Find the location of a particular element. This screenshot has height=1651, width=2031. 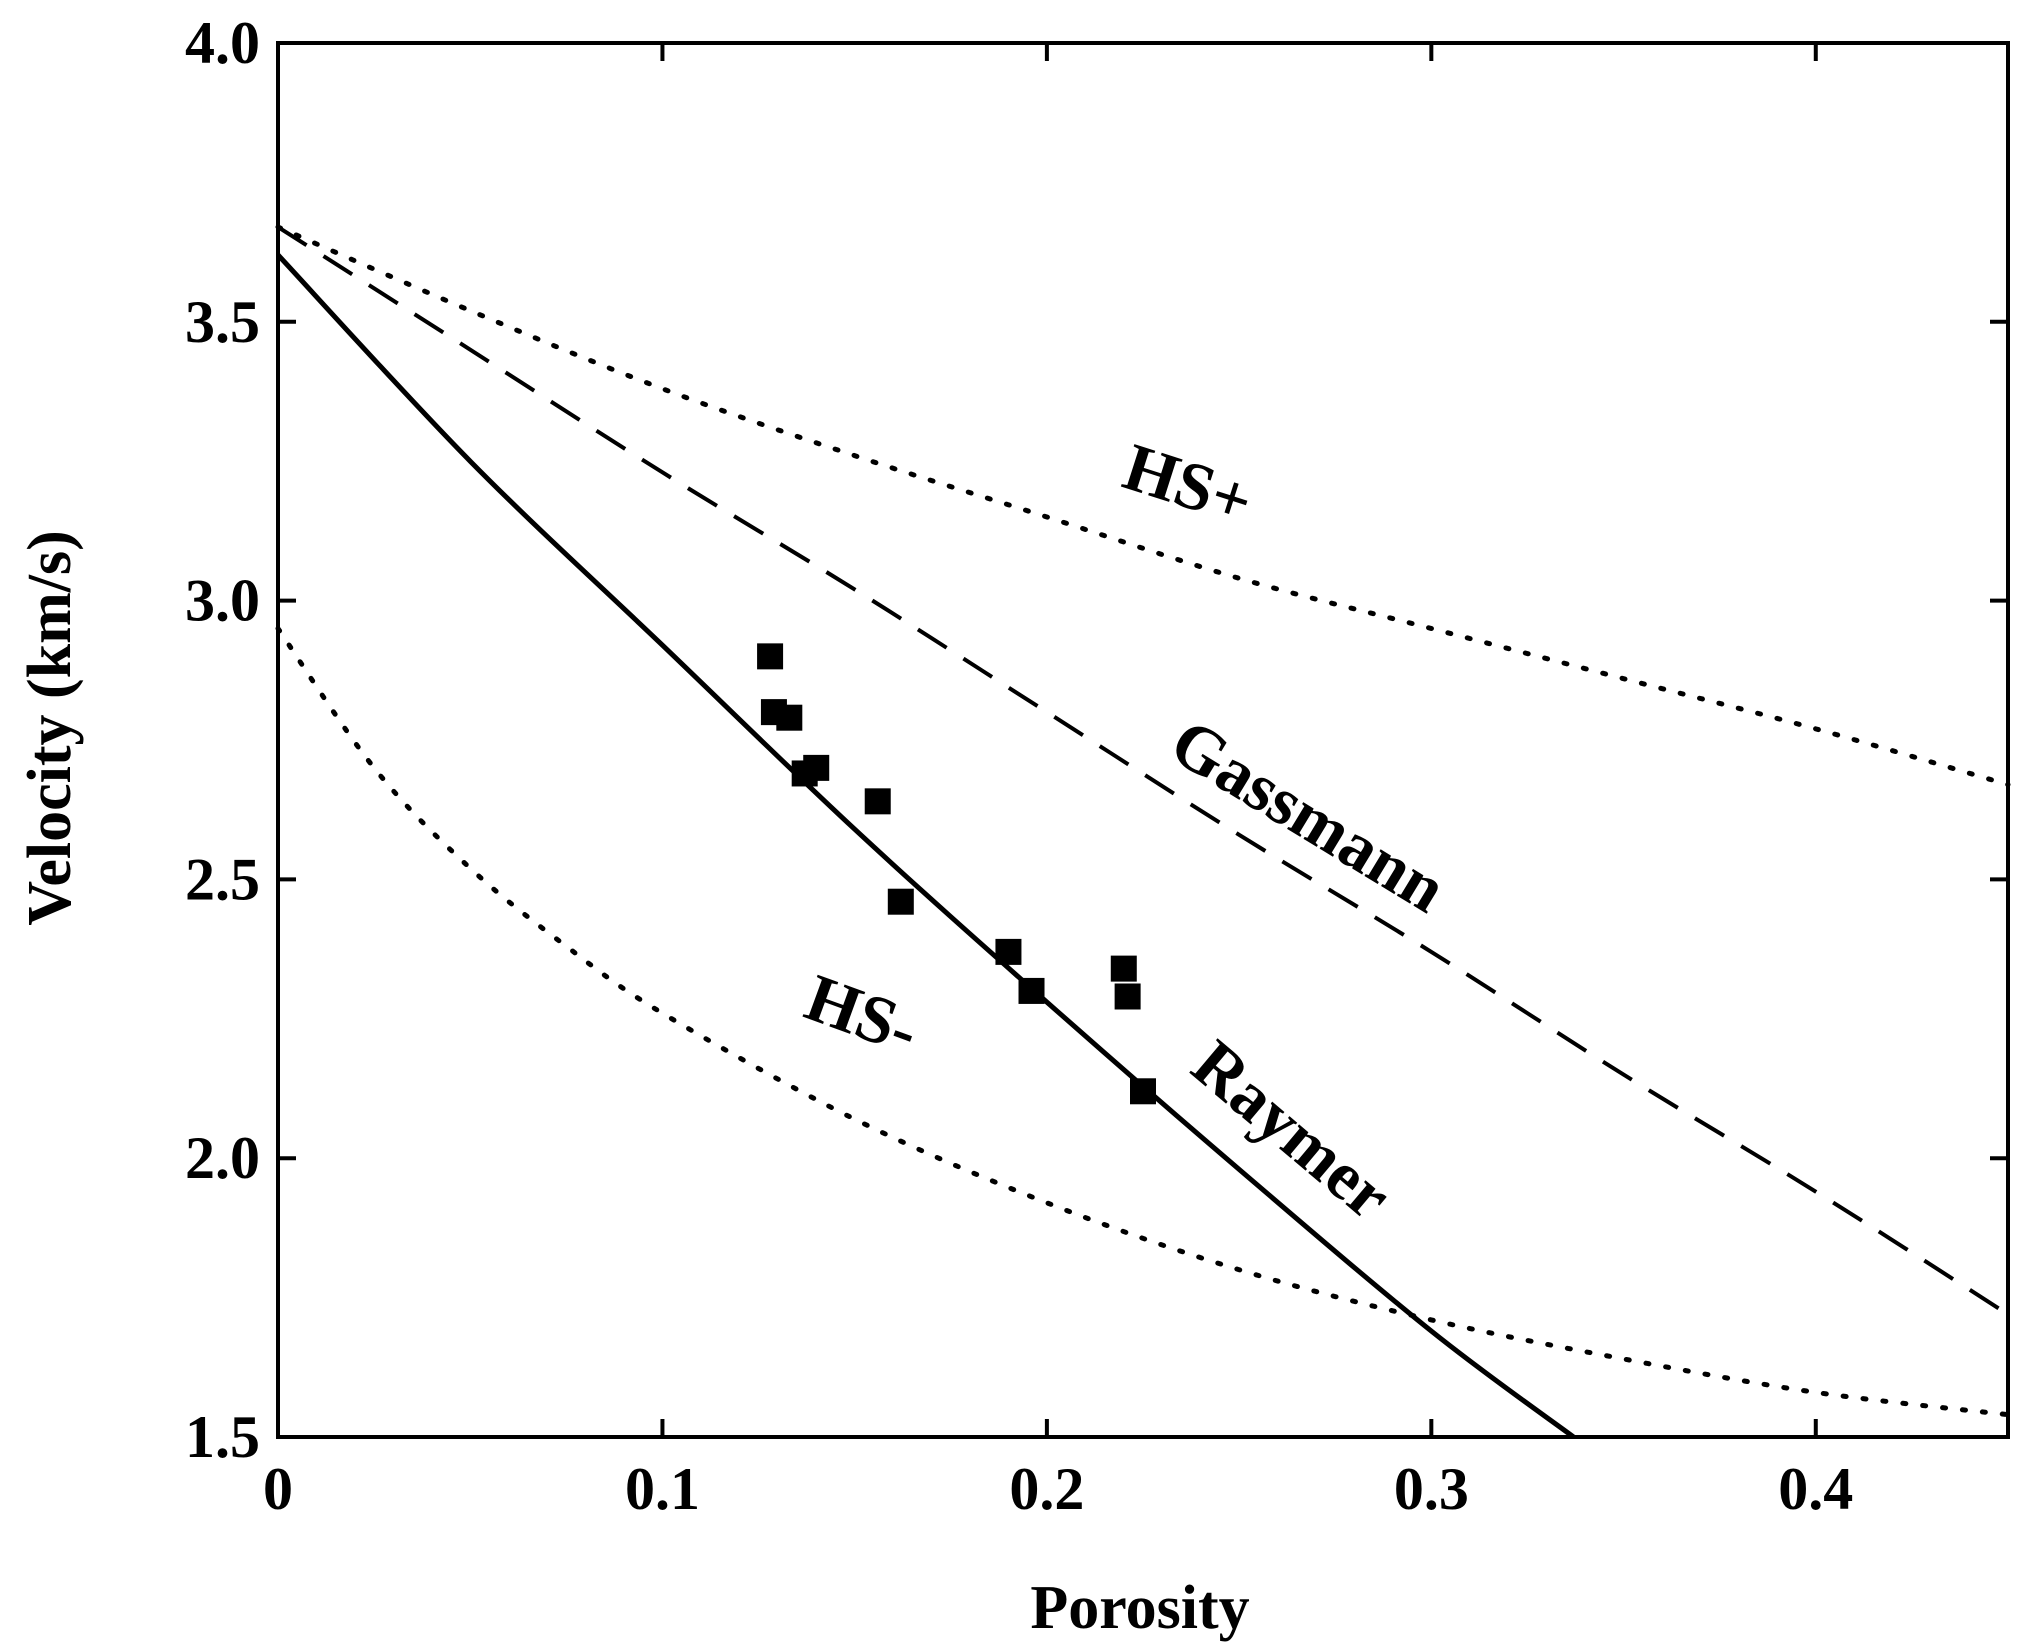

x-tick-label: 0 is located at coordinates (278, 1489).